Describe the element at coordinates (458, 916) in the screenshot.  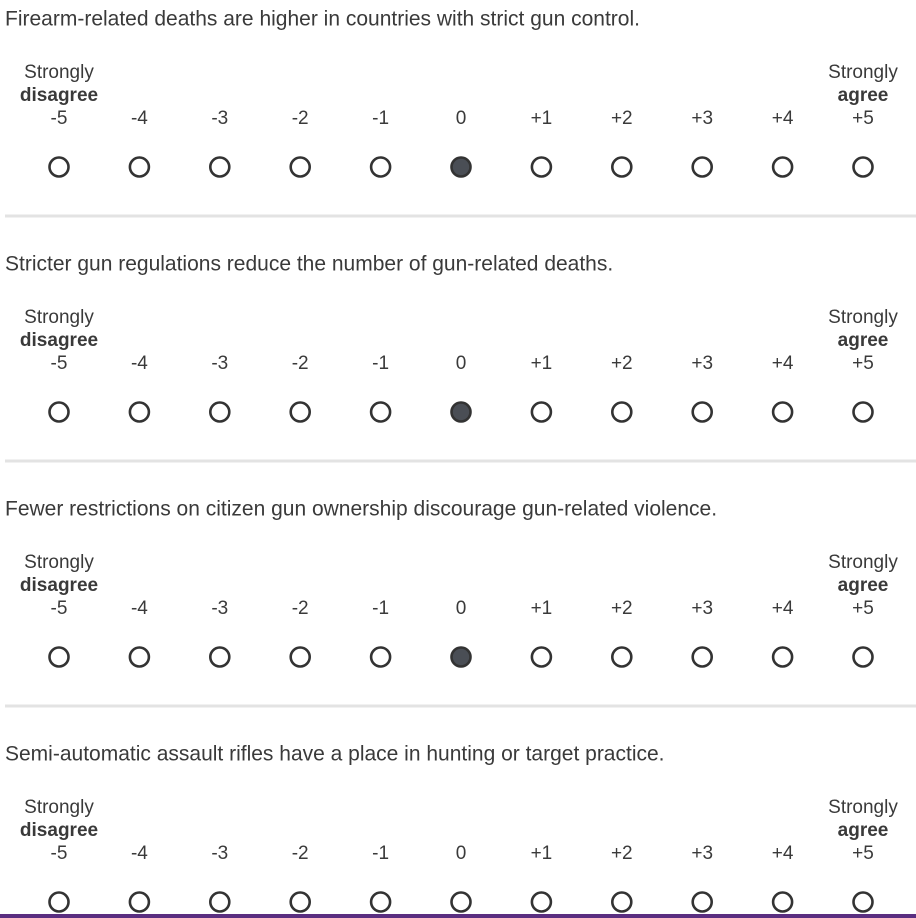
I see `bottom-bar` at that location.